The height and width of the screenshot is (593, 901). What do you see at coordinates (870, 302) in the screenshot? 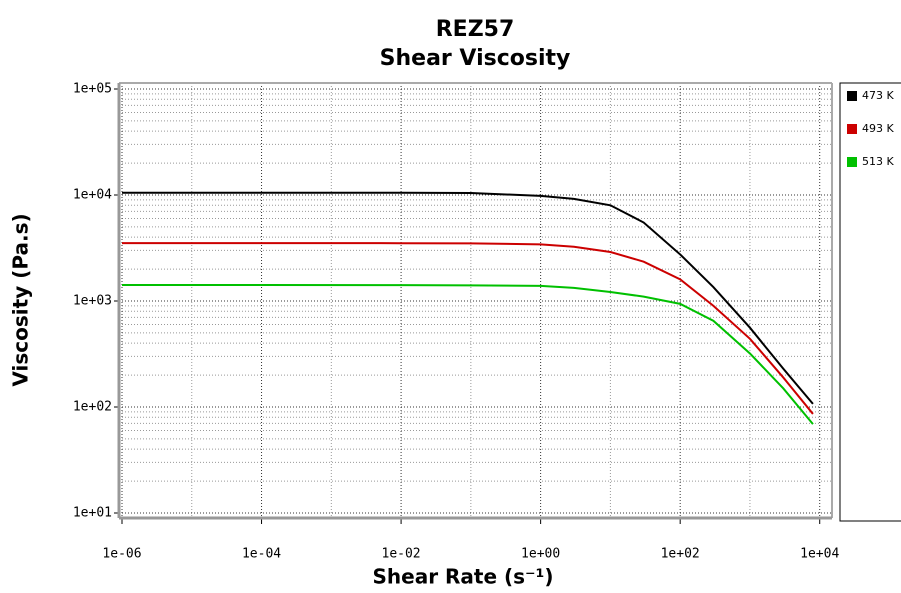
I see `legend-box` at bounding box center [870, 302].